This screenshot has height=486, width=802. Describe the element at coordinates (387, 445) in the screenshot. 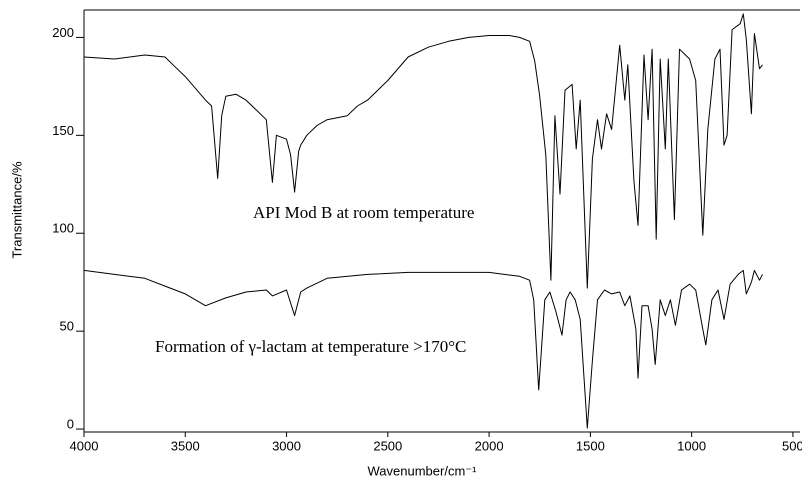

I see `x-tick-label: 2500` at that location.